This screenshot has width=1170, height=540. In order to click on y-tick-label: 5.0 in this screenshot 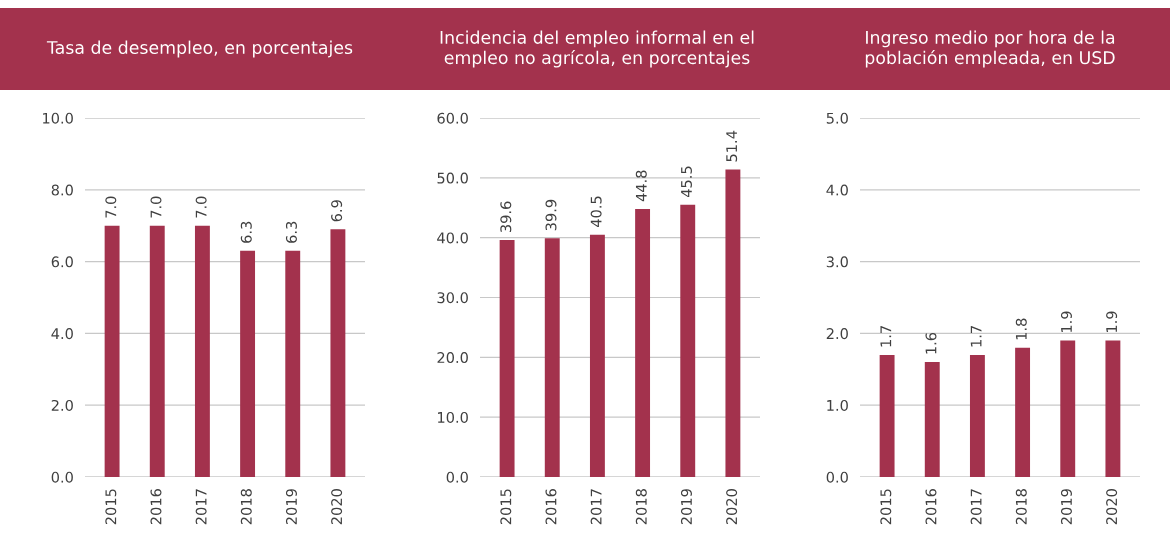, I will do `click(837, 118)`.